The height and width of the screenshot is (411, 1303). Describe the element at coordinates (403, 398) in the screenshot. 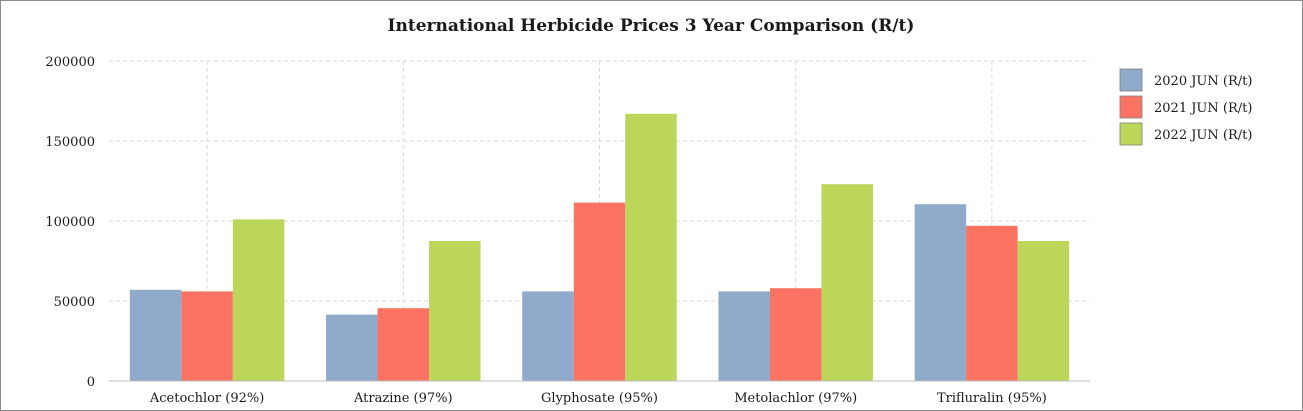

I see `x-category-label: Atrazine (97%)` at that location.